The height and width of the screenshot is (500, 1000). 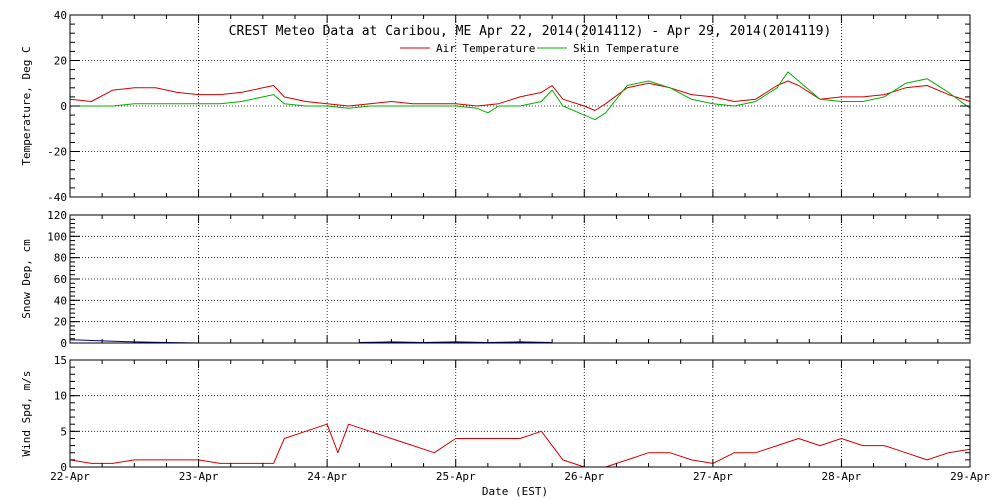 What do you see at coordinates (485, 48) in the screenshot?
I see `legend-entry: Air Temperature` at bounding box center [485, 48].